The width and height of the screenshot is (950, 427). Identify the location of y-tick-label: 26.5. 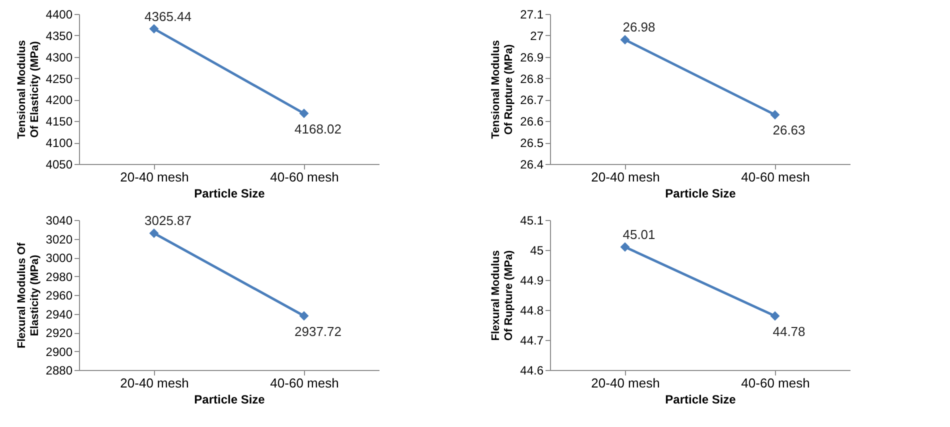
(532, 143).